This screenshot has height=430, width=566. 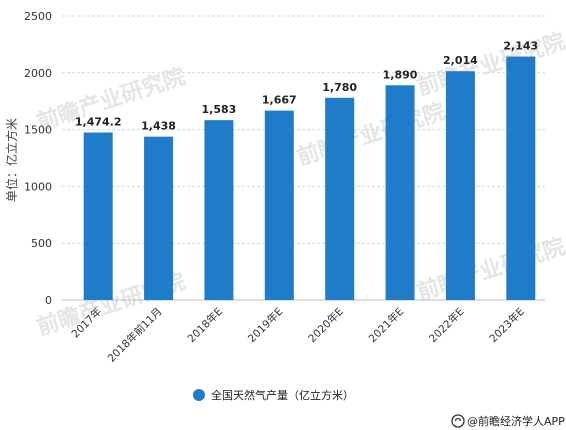 What do you see at coordinates (282, 395) in the screenshot?
I see `legend-label: 全国天然气产量（亿立方米）` at bounding box center [282, 395].